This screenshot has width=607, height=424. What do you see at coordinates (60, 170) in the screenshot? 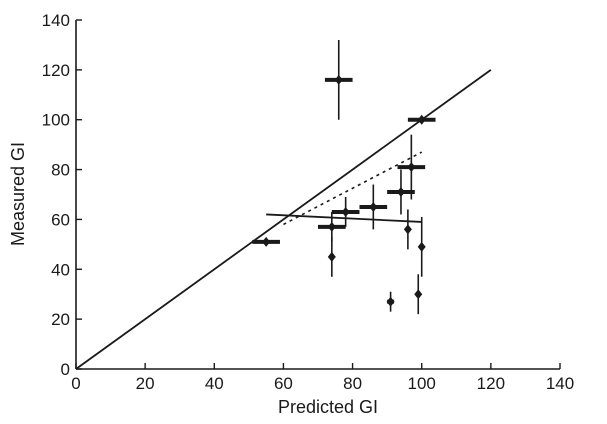
I see `y-tick-label: 80` at bounding box center [60, 170].